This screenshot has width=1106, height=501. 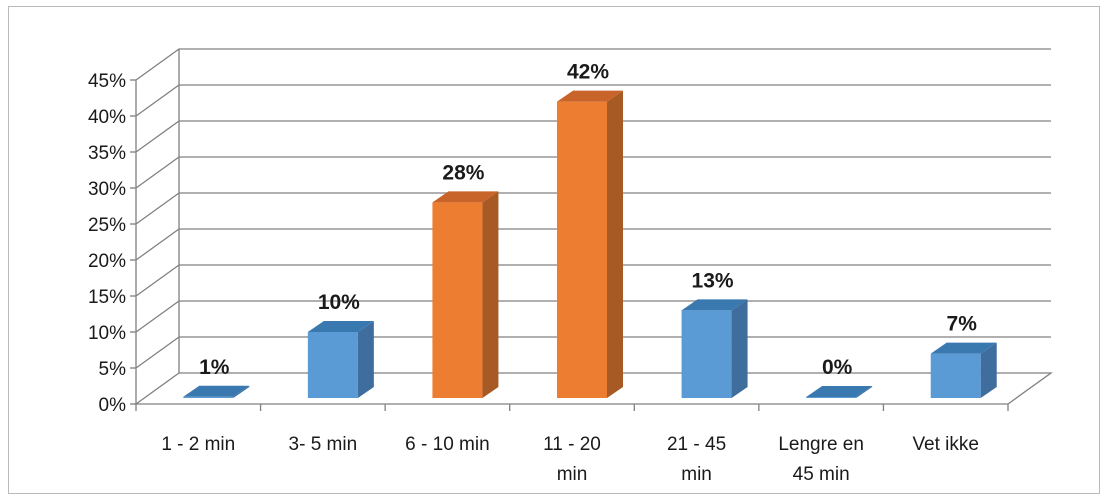 I want to click on y-tick-label: 45%, so click(x=107, y=81).